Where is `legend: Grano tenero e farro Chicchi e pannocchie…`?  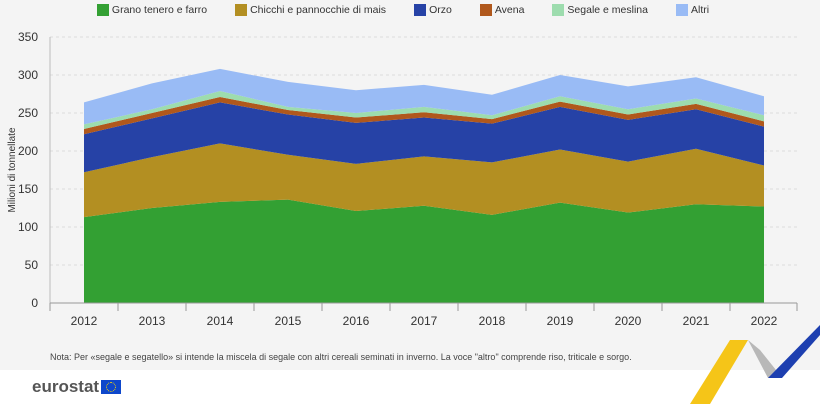 legend: Grano tenero e farro Chicchi e pannocchie… is located at coordinates (410, 10).